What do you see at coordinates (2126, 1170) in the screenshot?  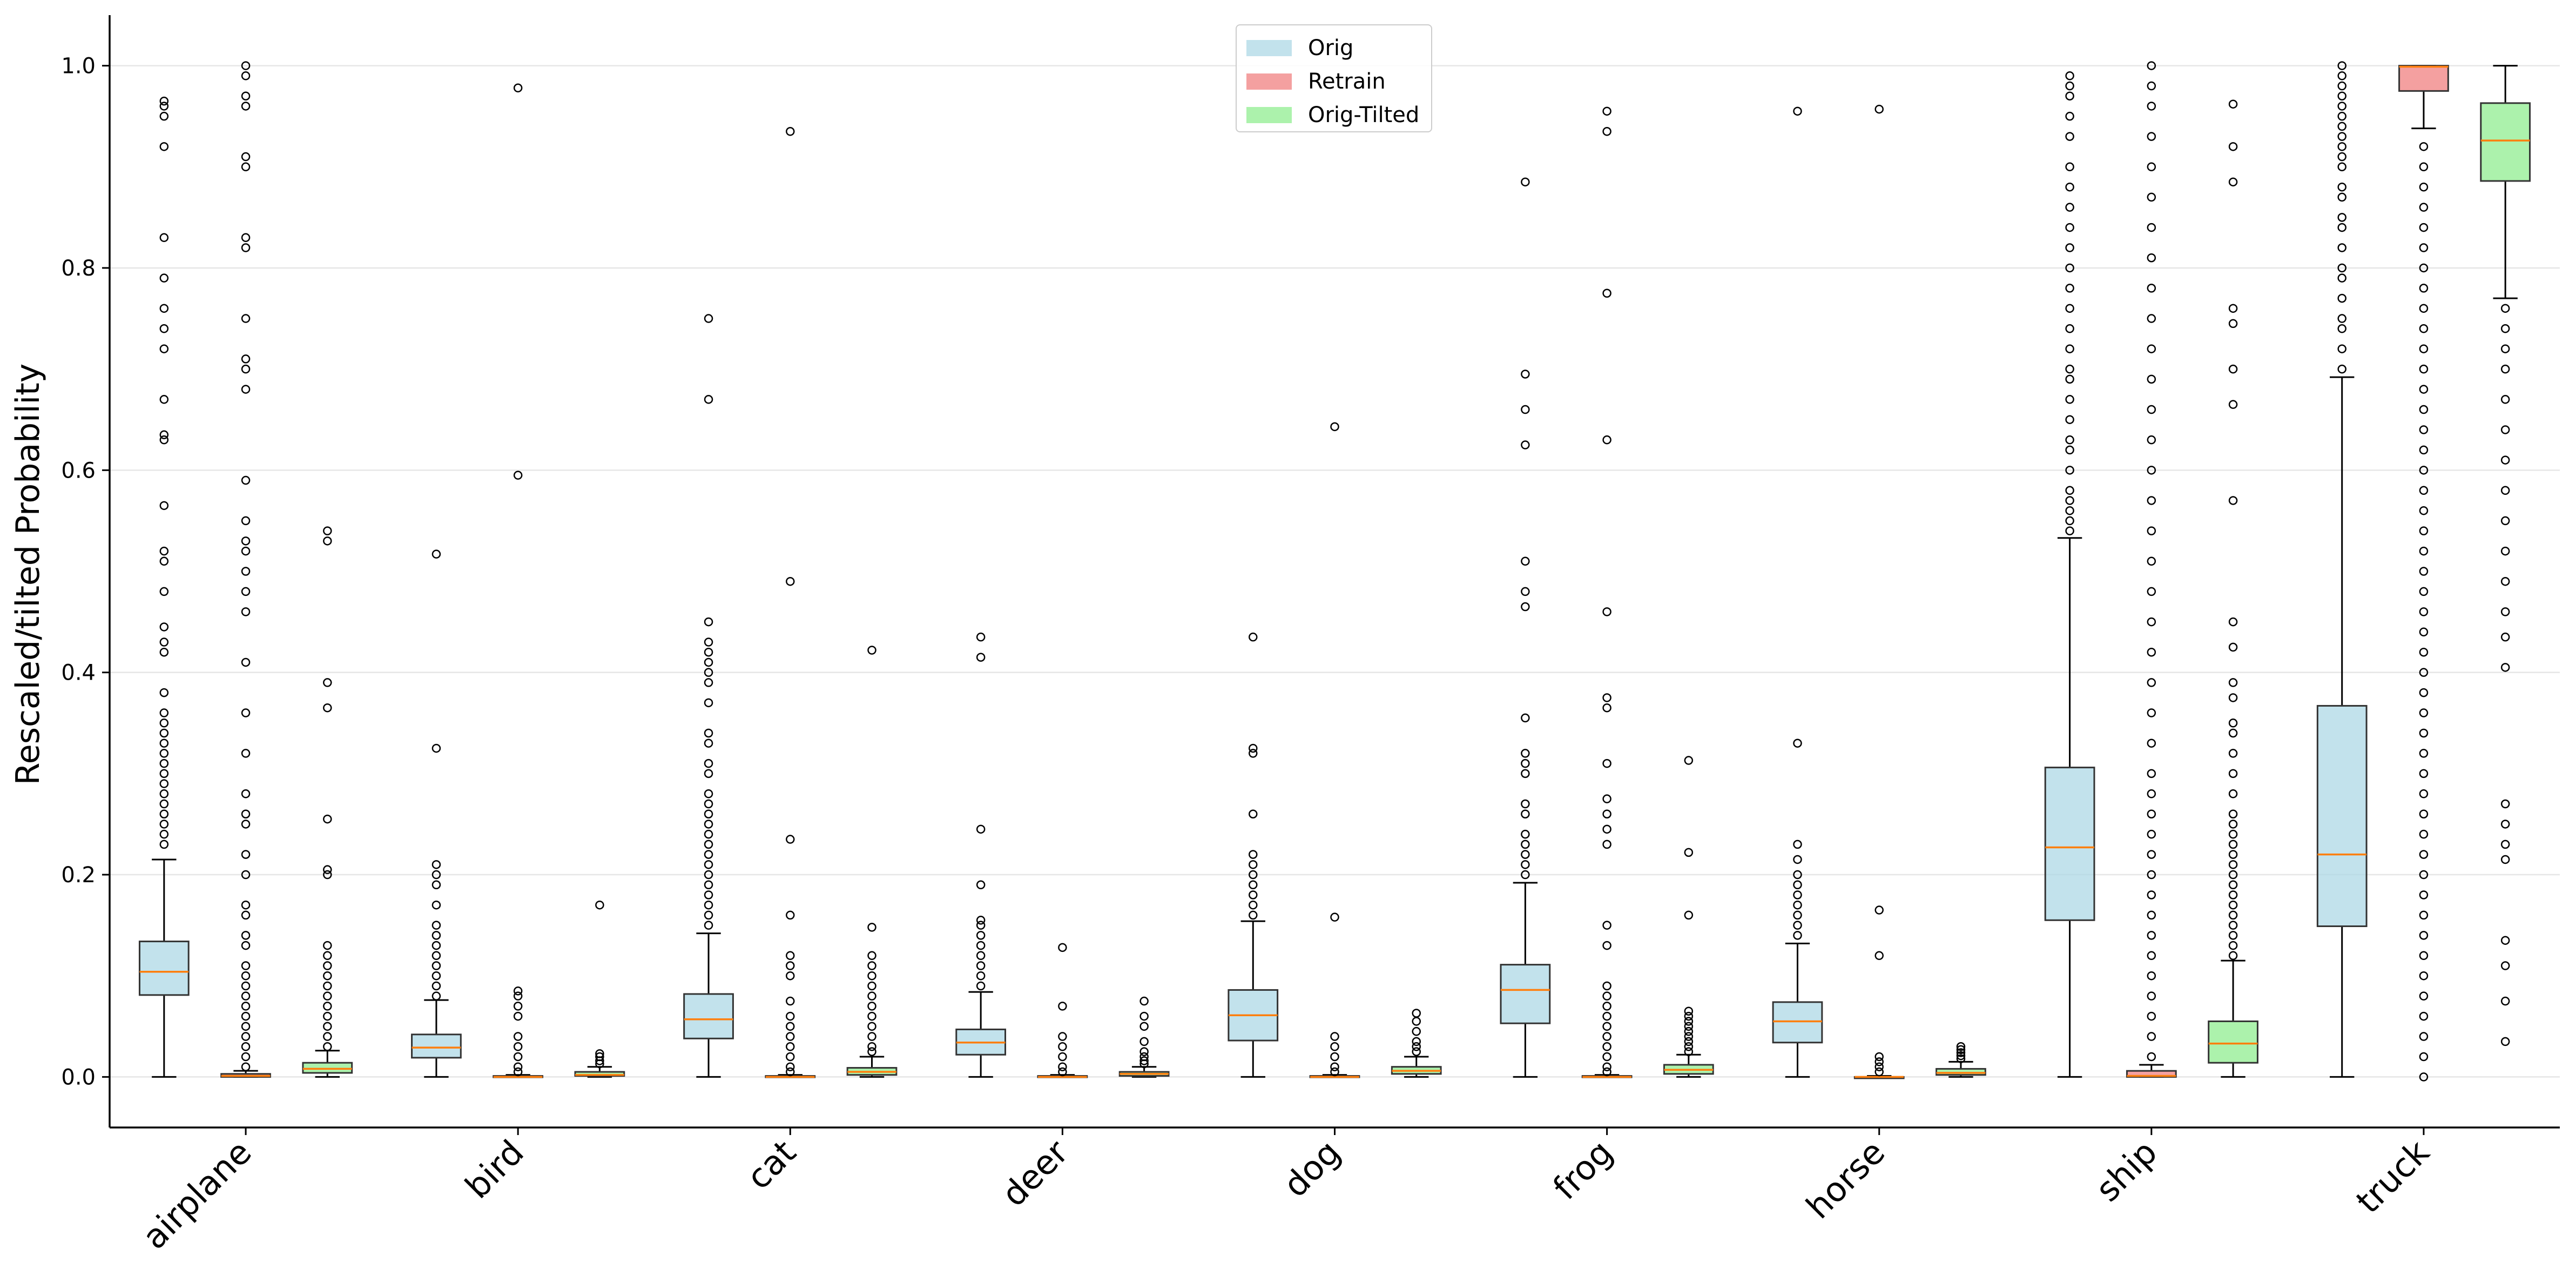 I see `x-tick-label: ship` at bounding box center [2126, 1170].